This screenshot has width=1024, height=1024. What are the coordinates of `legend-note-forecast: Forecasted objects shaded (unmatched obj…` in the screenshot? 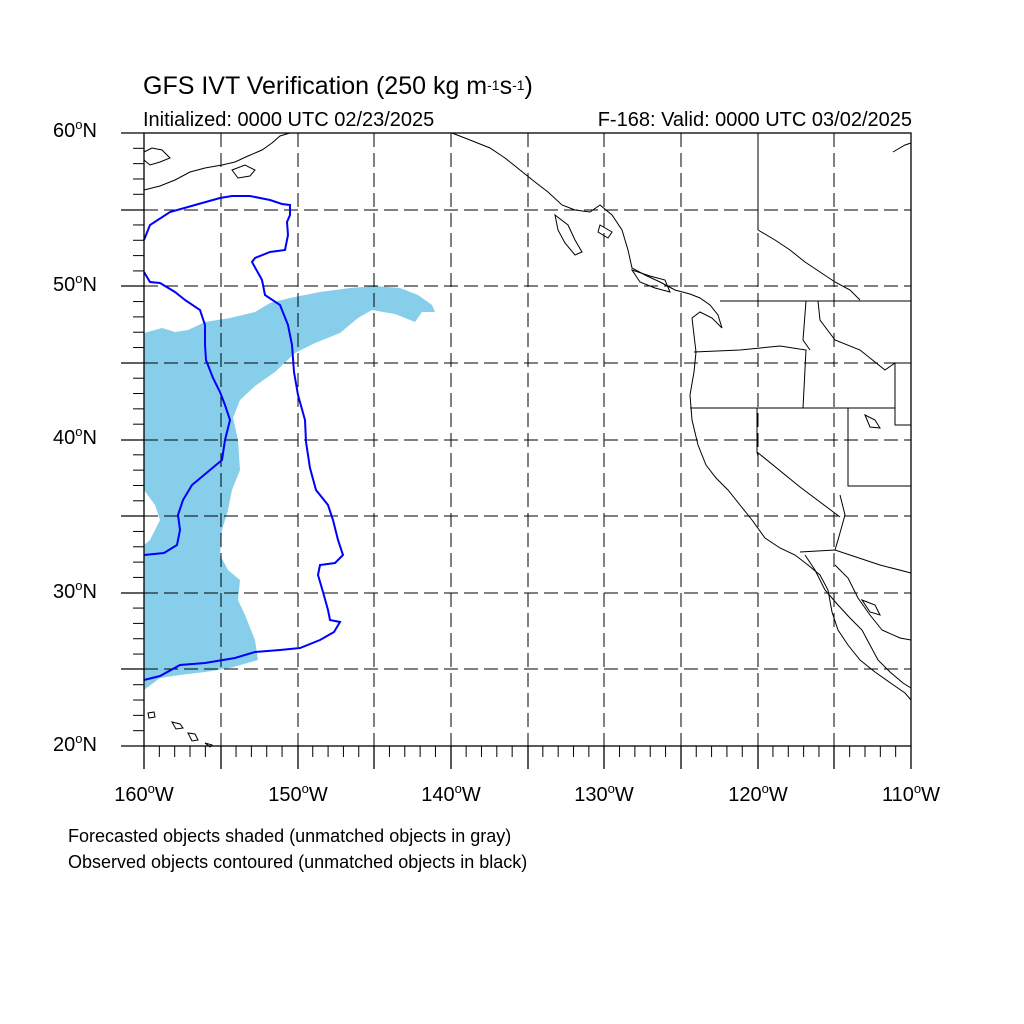 It's located at (290, 836).